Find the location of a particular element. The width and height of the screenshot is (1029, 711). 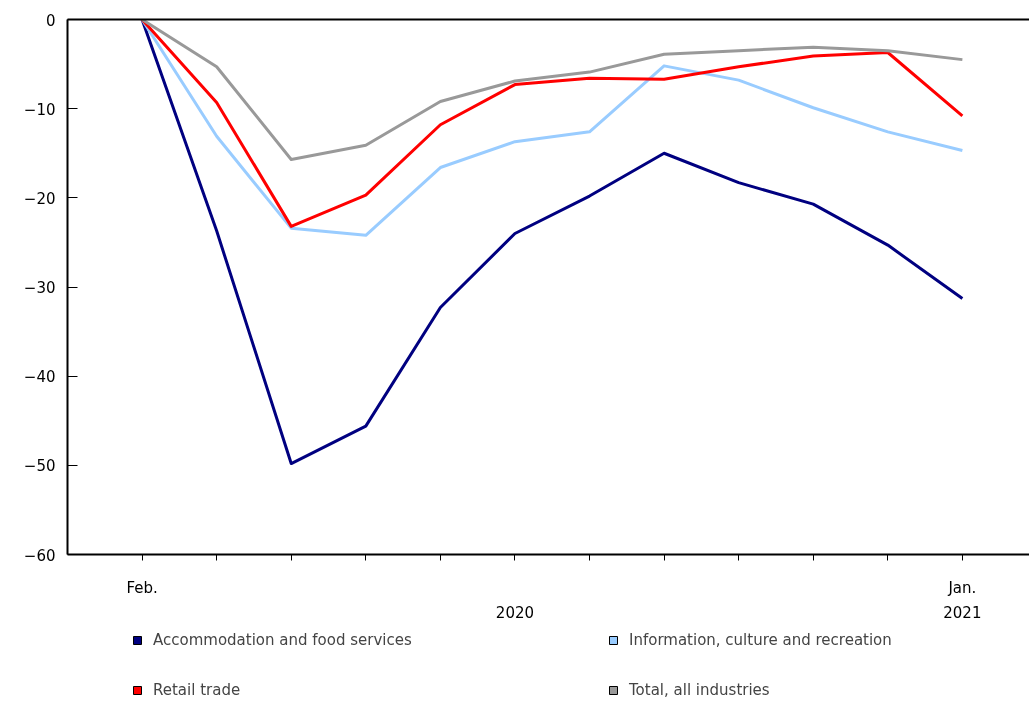

y-tick-label: −50 is located at coordinates (39, 466).